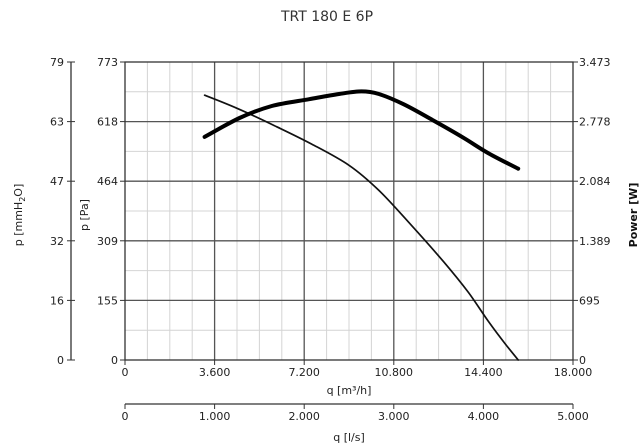 This screenshot has height=448, width=640. What do you see at coordinates (361, 130) in the screenshot?
I see `power-curve-line` at bounding box center [361, 130].